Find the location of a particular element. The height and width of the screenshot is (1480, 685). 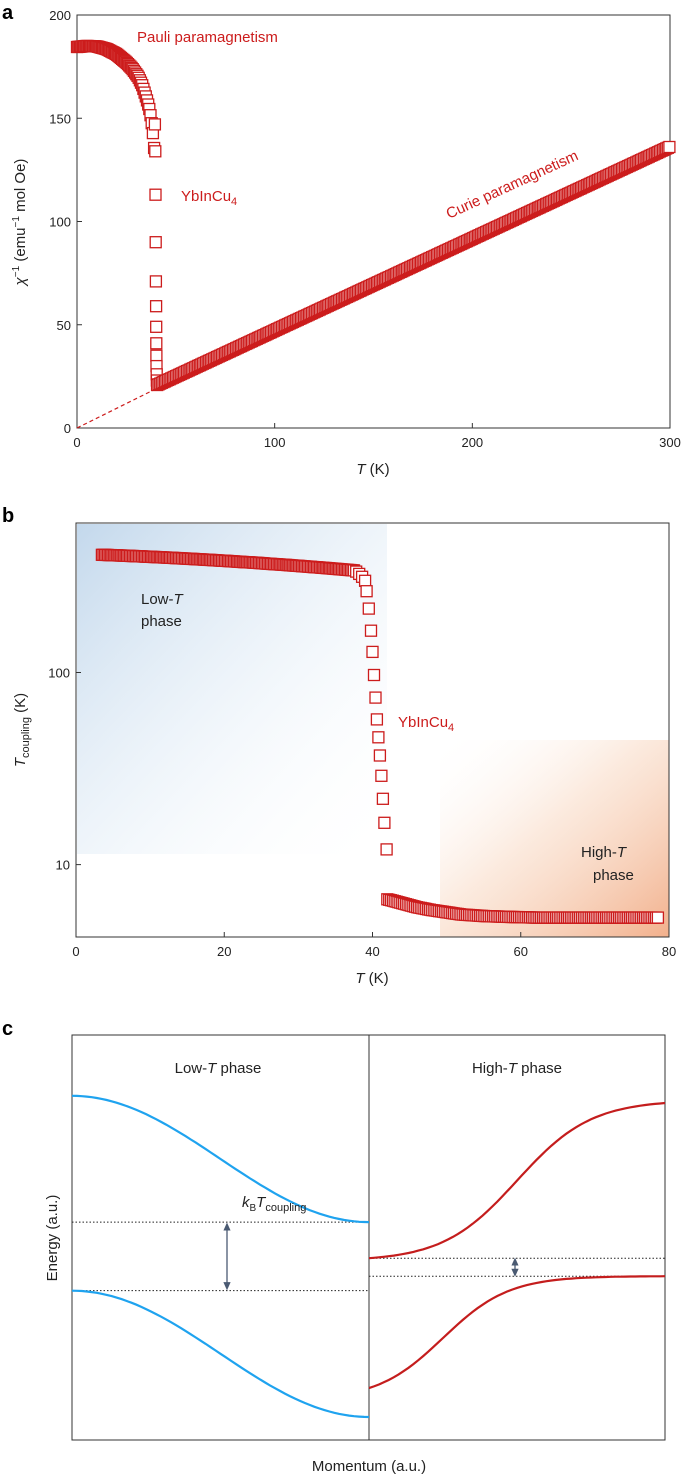

low-t-phase-title: Low-T phase is located at coordinates (218, 1068).